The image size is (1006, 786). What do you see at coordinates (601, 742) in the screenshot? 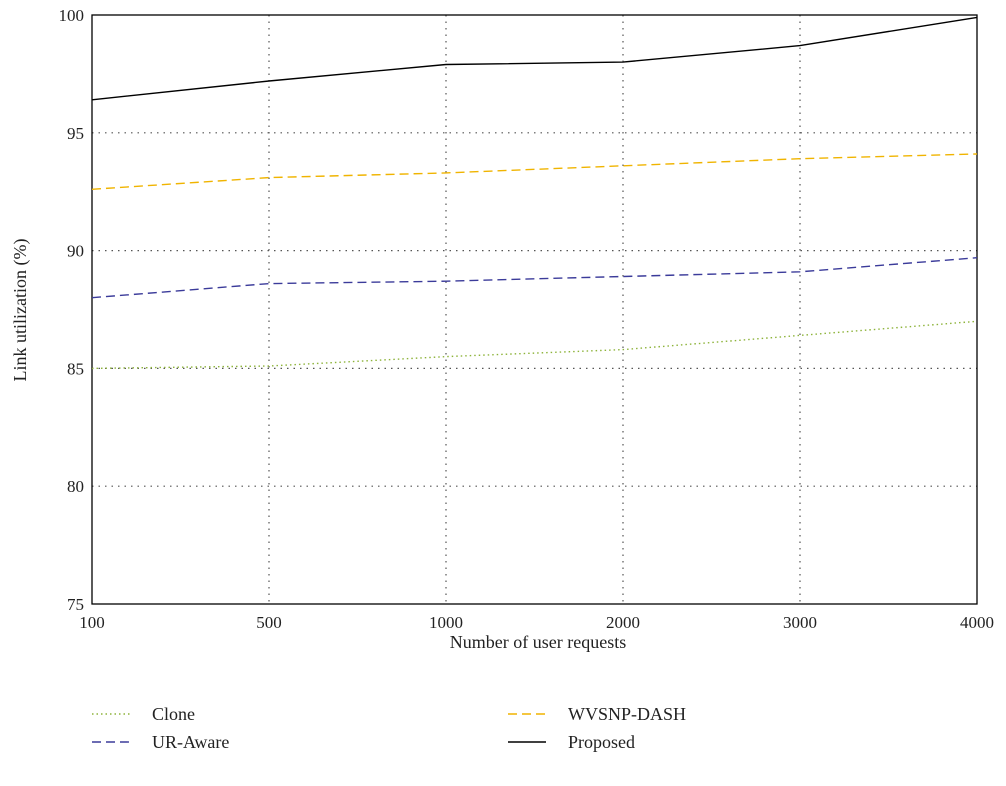
I see `legend-label-proposed: Proposed` at bounding box center [601, 742].